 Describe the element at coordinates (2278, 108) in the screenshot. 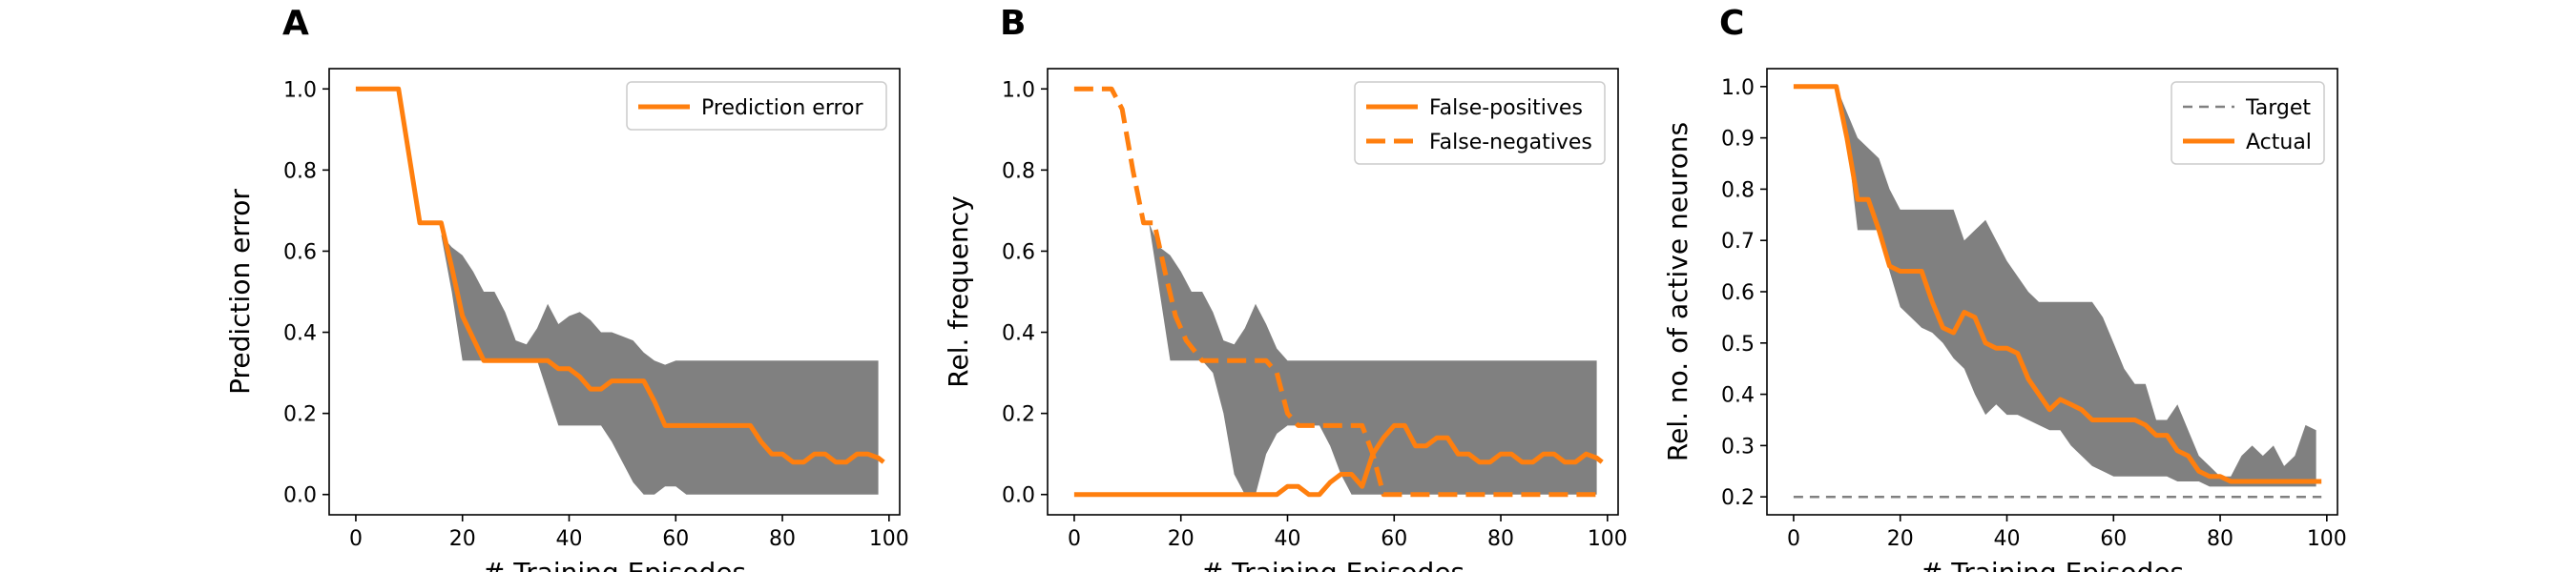

I see `legend-label: Target` at that location.